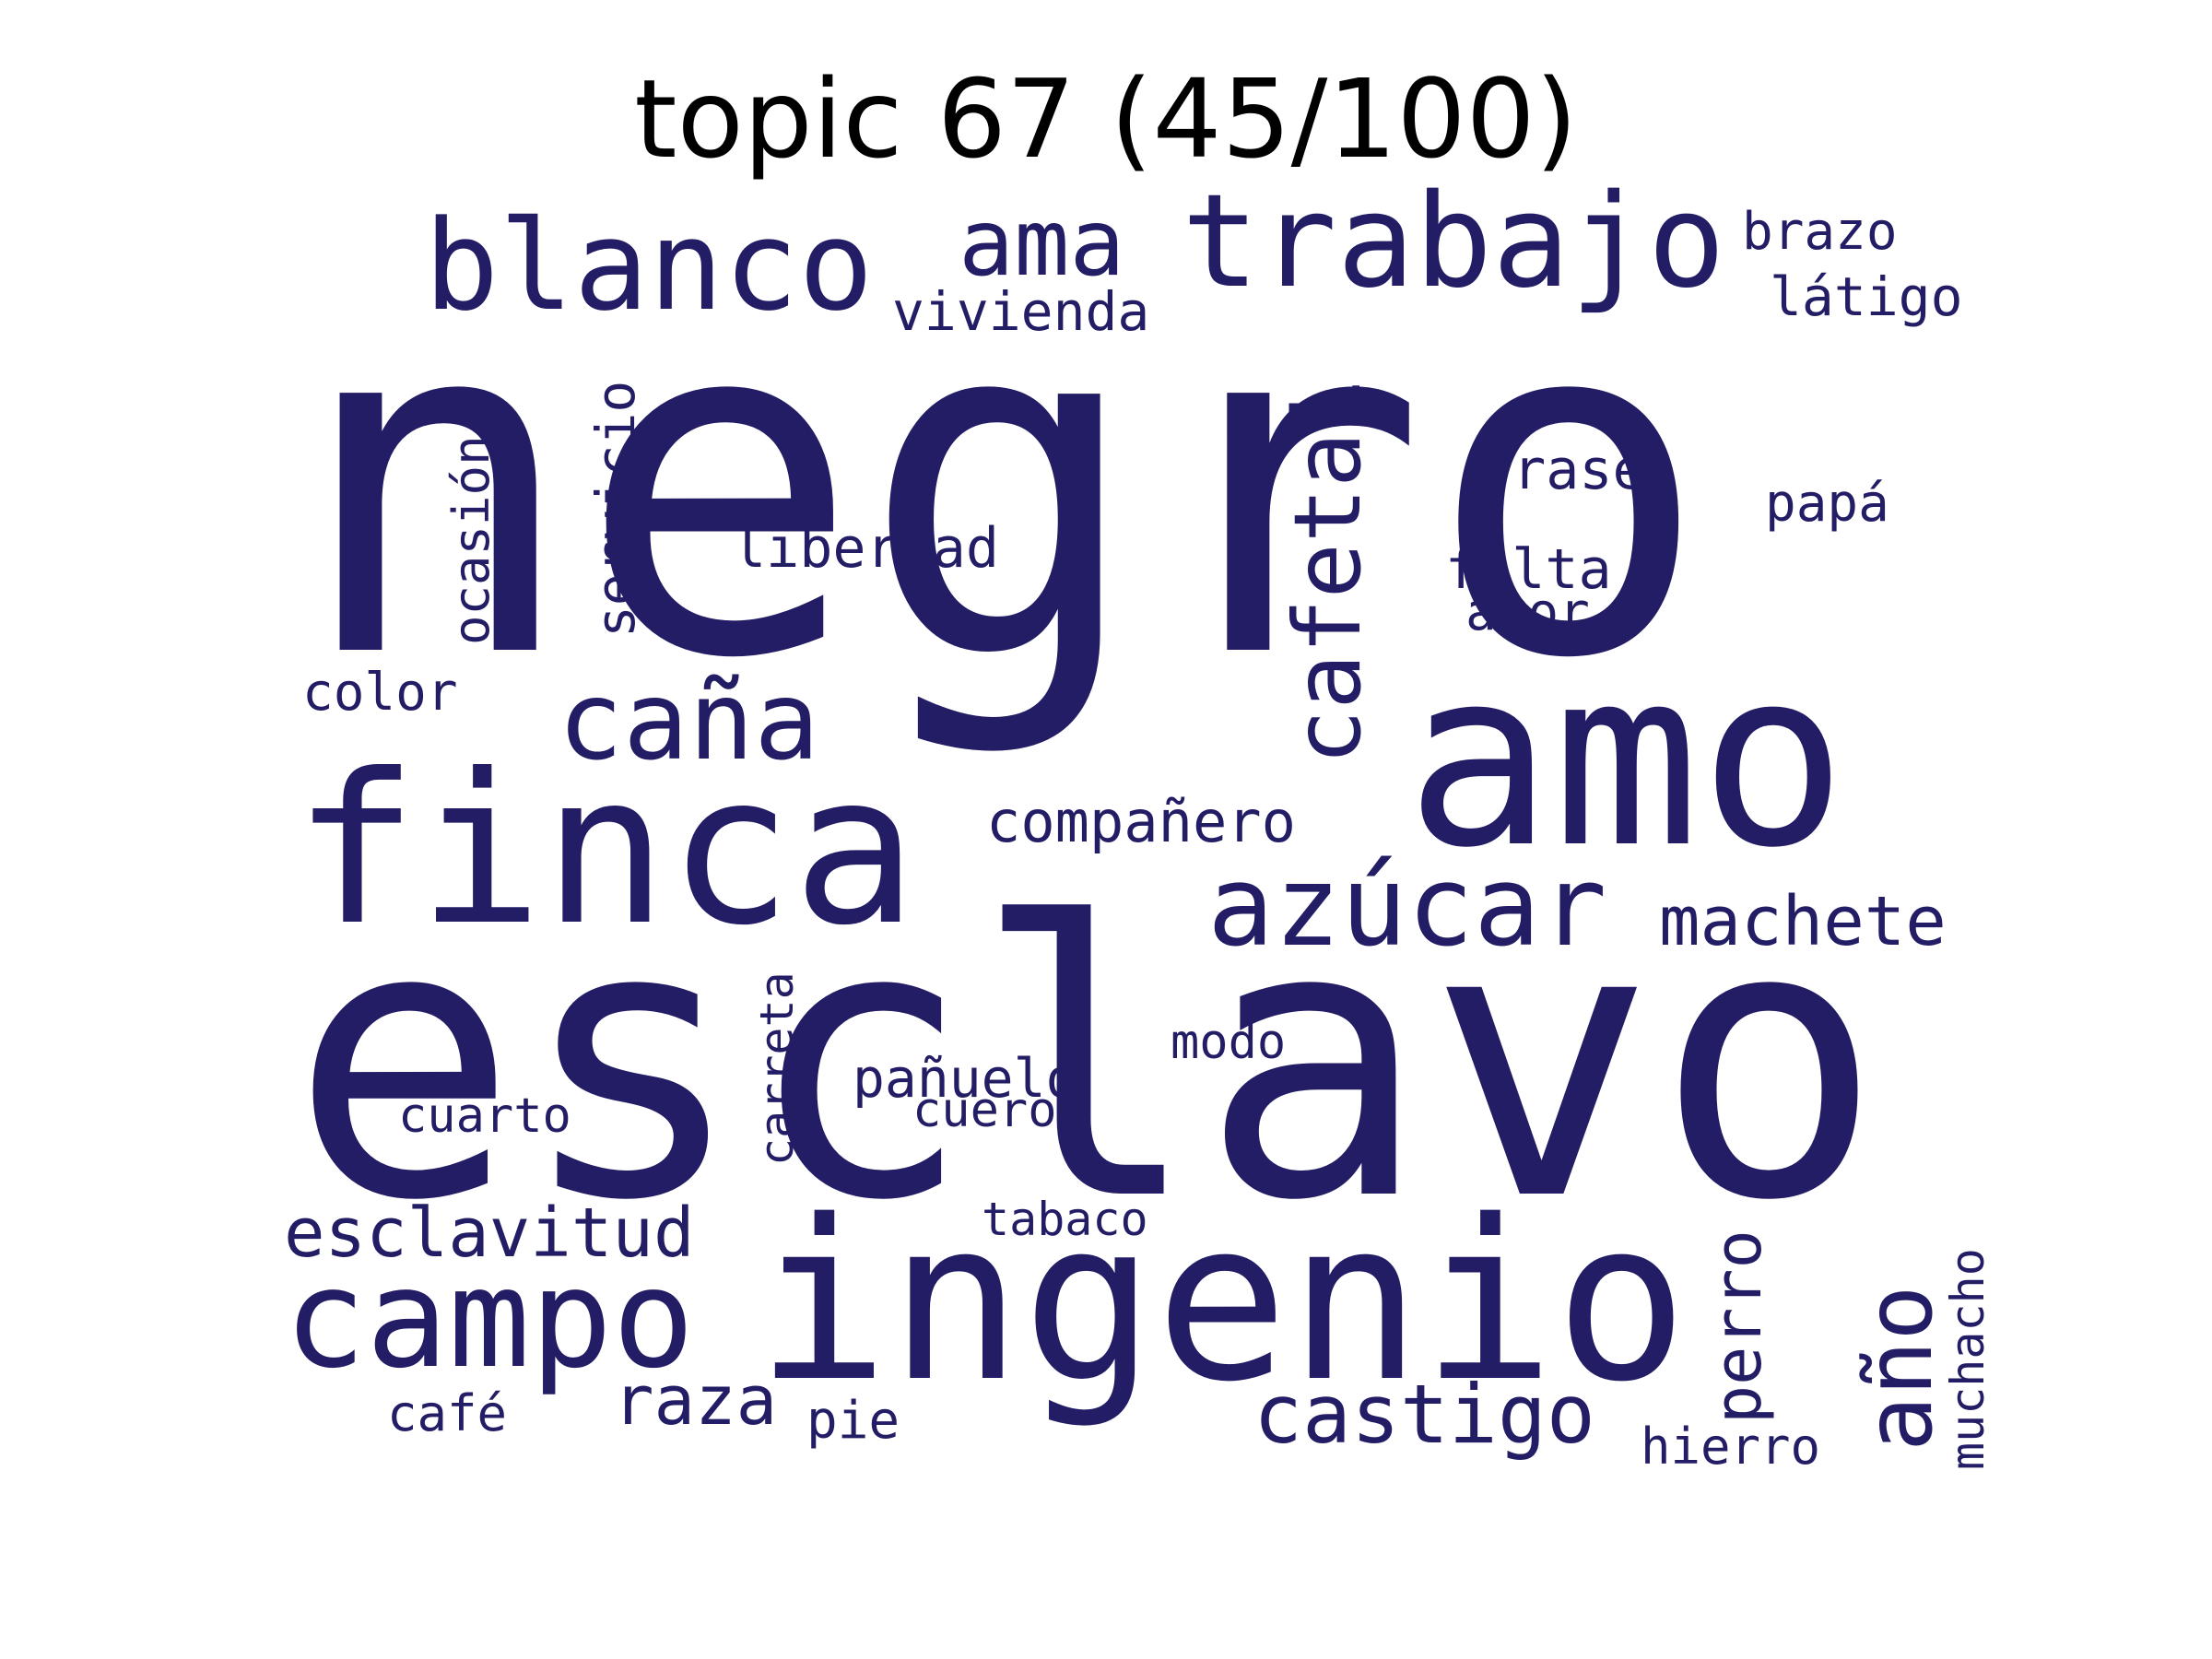 The width and height of the screenshot is (2212, 1659). I want to click on page-title: topic 67 (45/100), so click(1106, 118).